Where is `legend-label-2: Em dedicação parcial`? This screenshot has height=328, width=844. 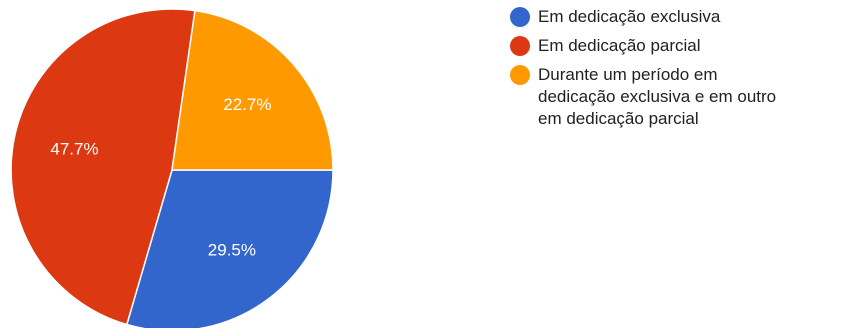
legend-label-2: Em dedicação parcial is located at coordinates (619, 45).